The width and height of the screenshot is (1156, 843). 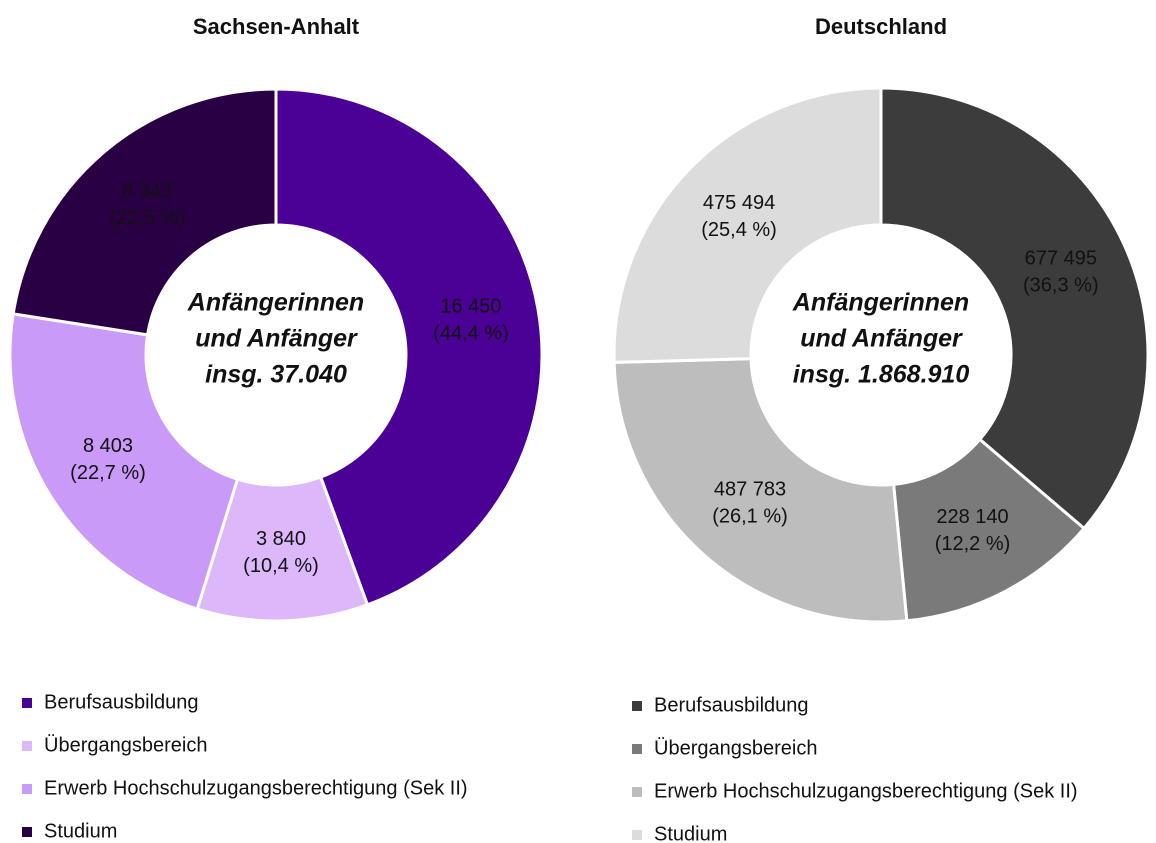 I want to click on chart-title: Deutschland, so click(x=881, y=26).